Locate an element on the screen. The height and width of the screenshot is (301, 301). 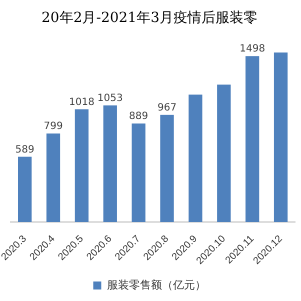
data-label: 1018 is located at coordinates (81, 102).